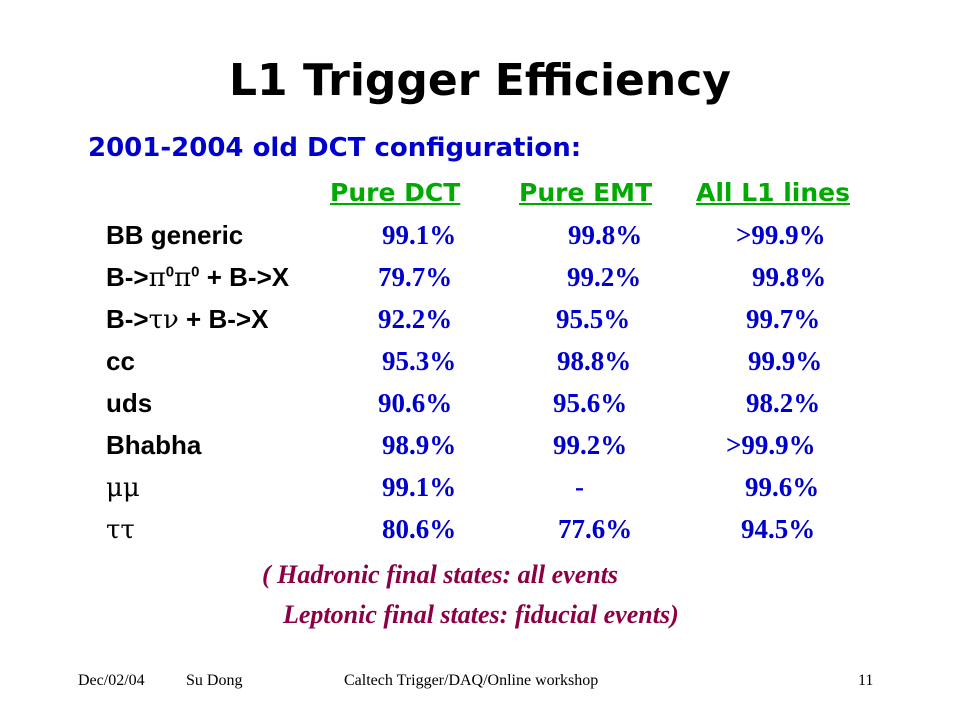 The height and width of the screenshot is (720, 960). What do you see at coordinates (187, 319) in the screenshot?
I see `row-label-b-taunu: B->τν + B->X` at bounding box center [187, 319].